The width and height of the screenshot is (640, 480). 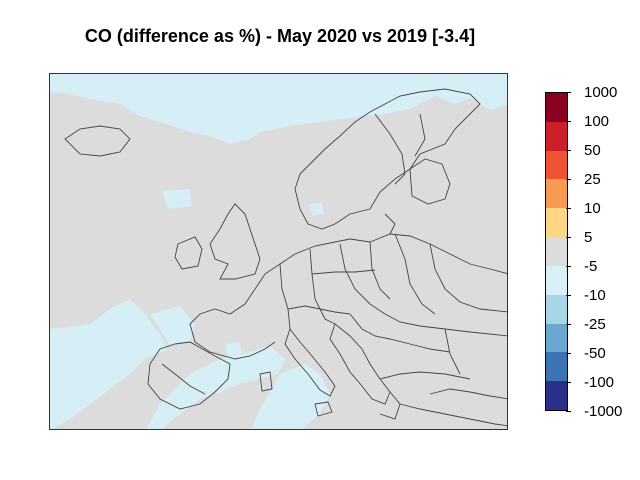 I want to click on legend-tick-label: -1000, so click(x=603, y=411).